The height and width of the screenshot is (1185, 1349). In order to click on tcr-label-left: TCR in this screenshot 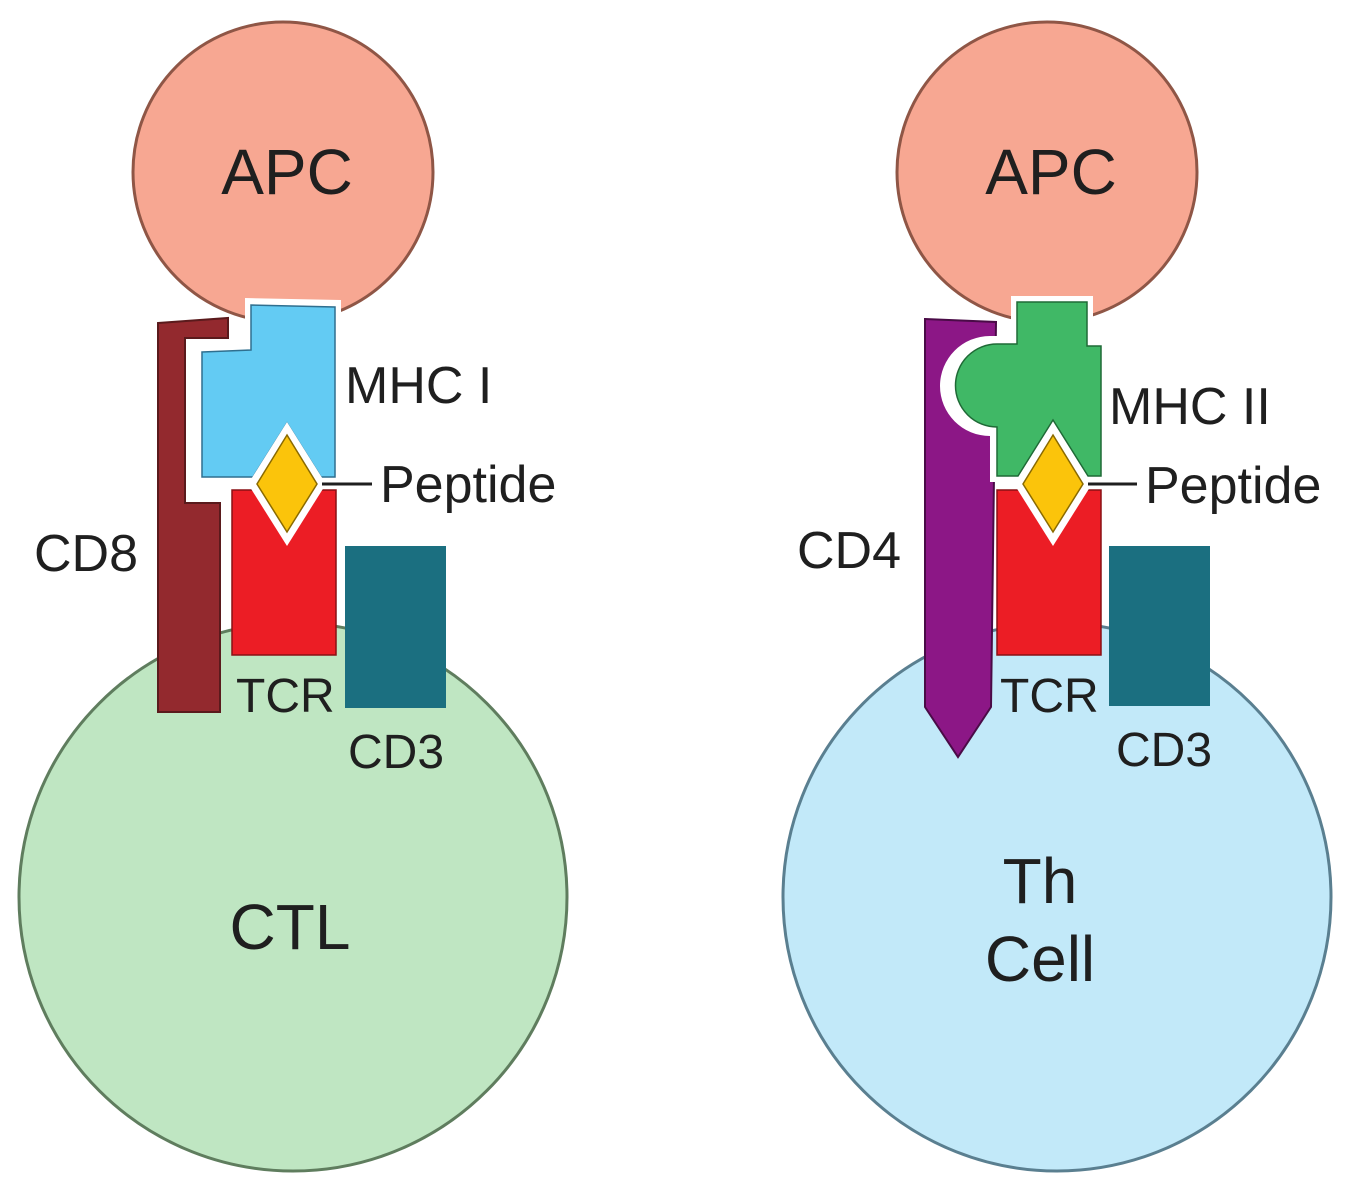, I will do `click(285, 696)`.